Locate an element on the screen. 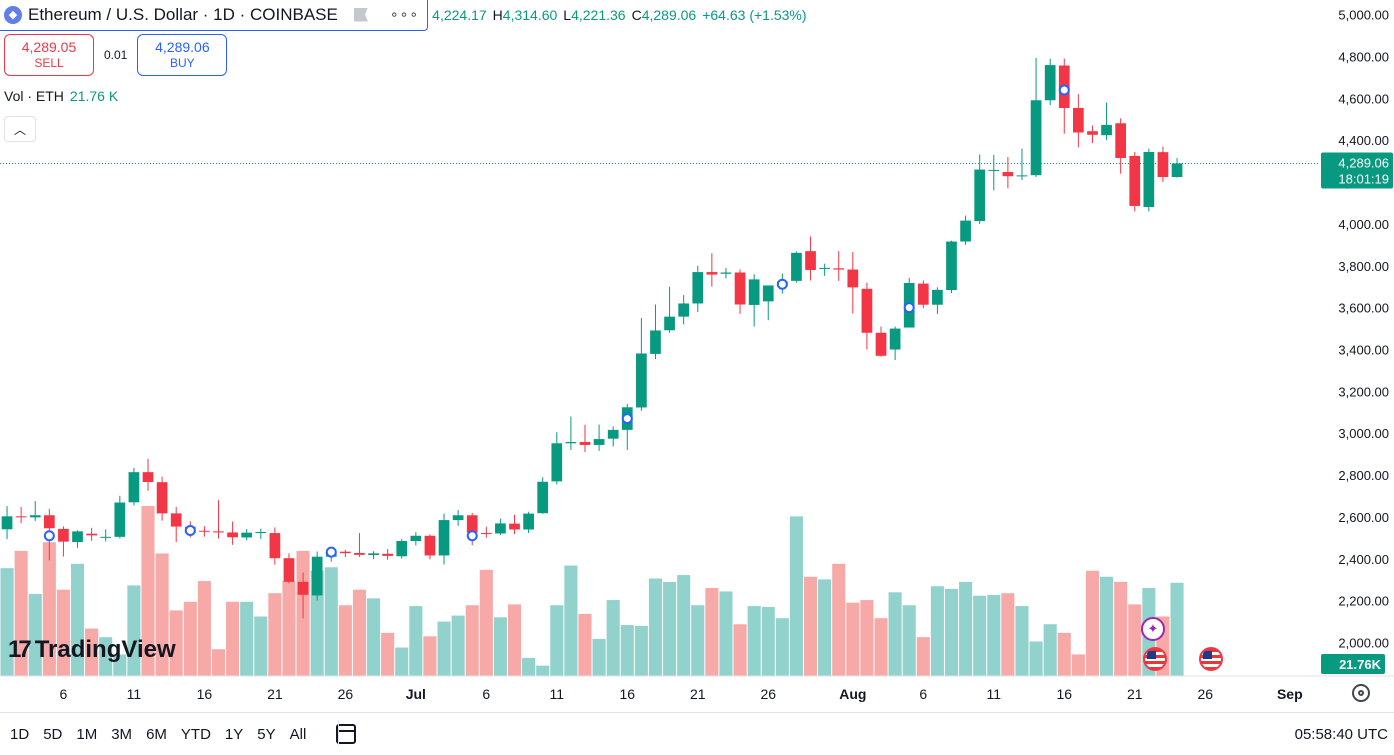 Image resolution: width=1394 pixels, height=755 pixels. sell-price: 4,289.05 is located at coordinates (49, 47).